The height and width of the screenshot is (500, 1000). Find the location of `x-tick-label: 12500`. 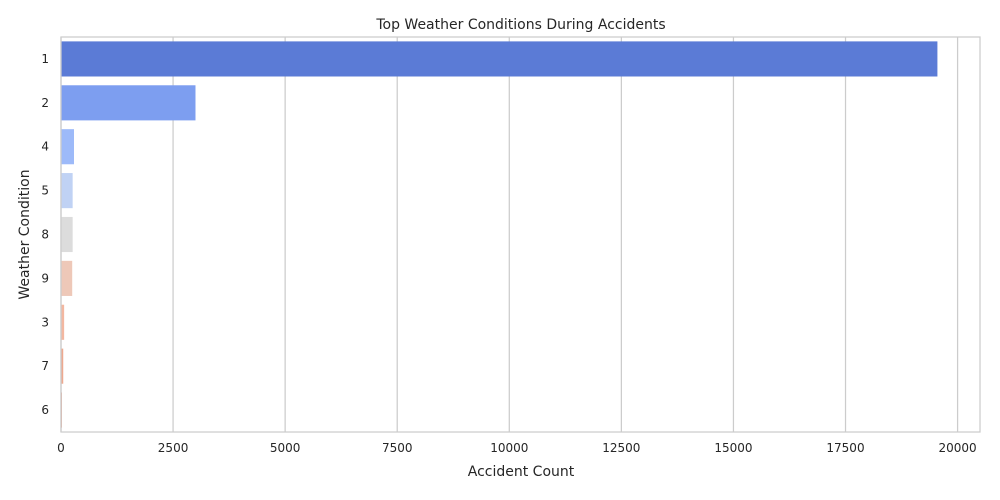

x-tick-label: 12500 is located at coordinates (621, 448).